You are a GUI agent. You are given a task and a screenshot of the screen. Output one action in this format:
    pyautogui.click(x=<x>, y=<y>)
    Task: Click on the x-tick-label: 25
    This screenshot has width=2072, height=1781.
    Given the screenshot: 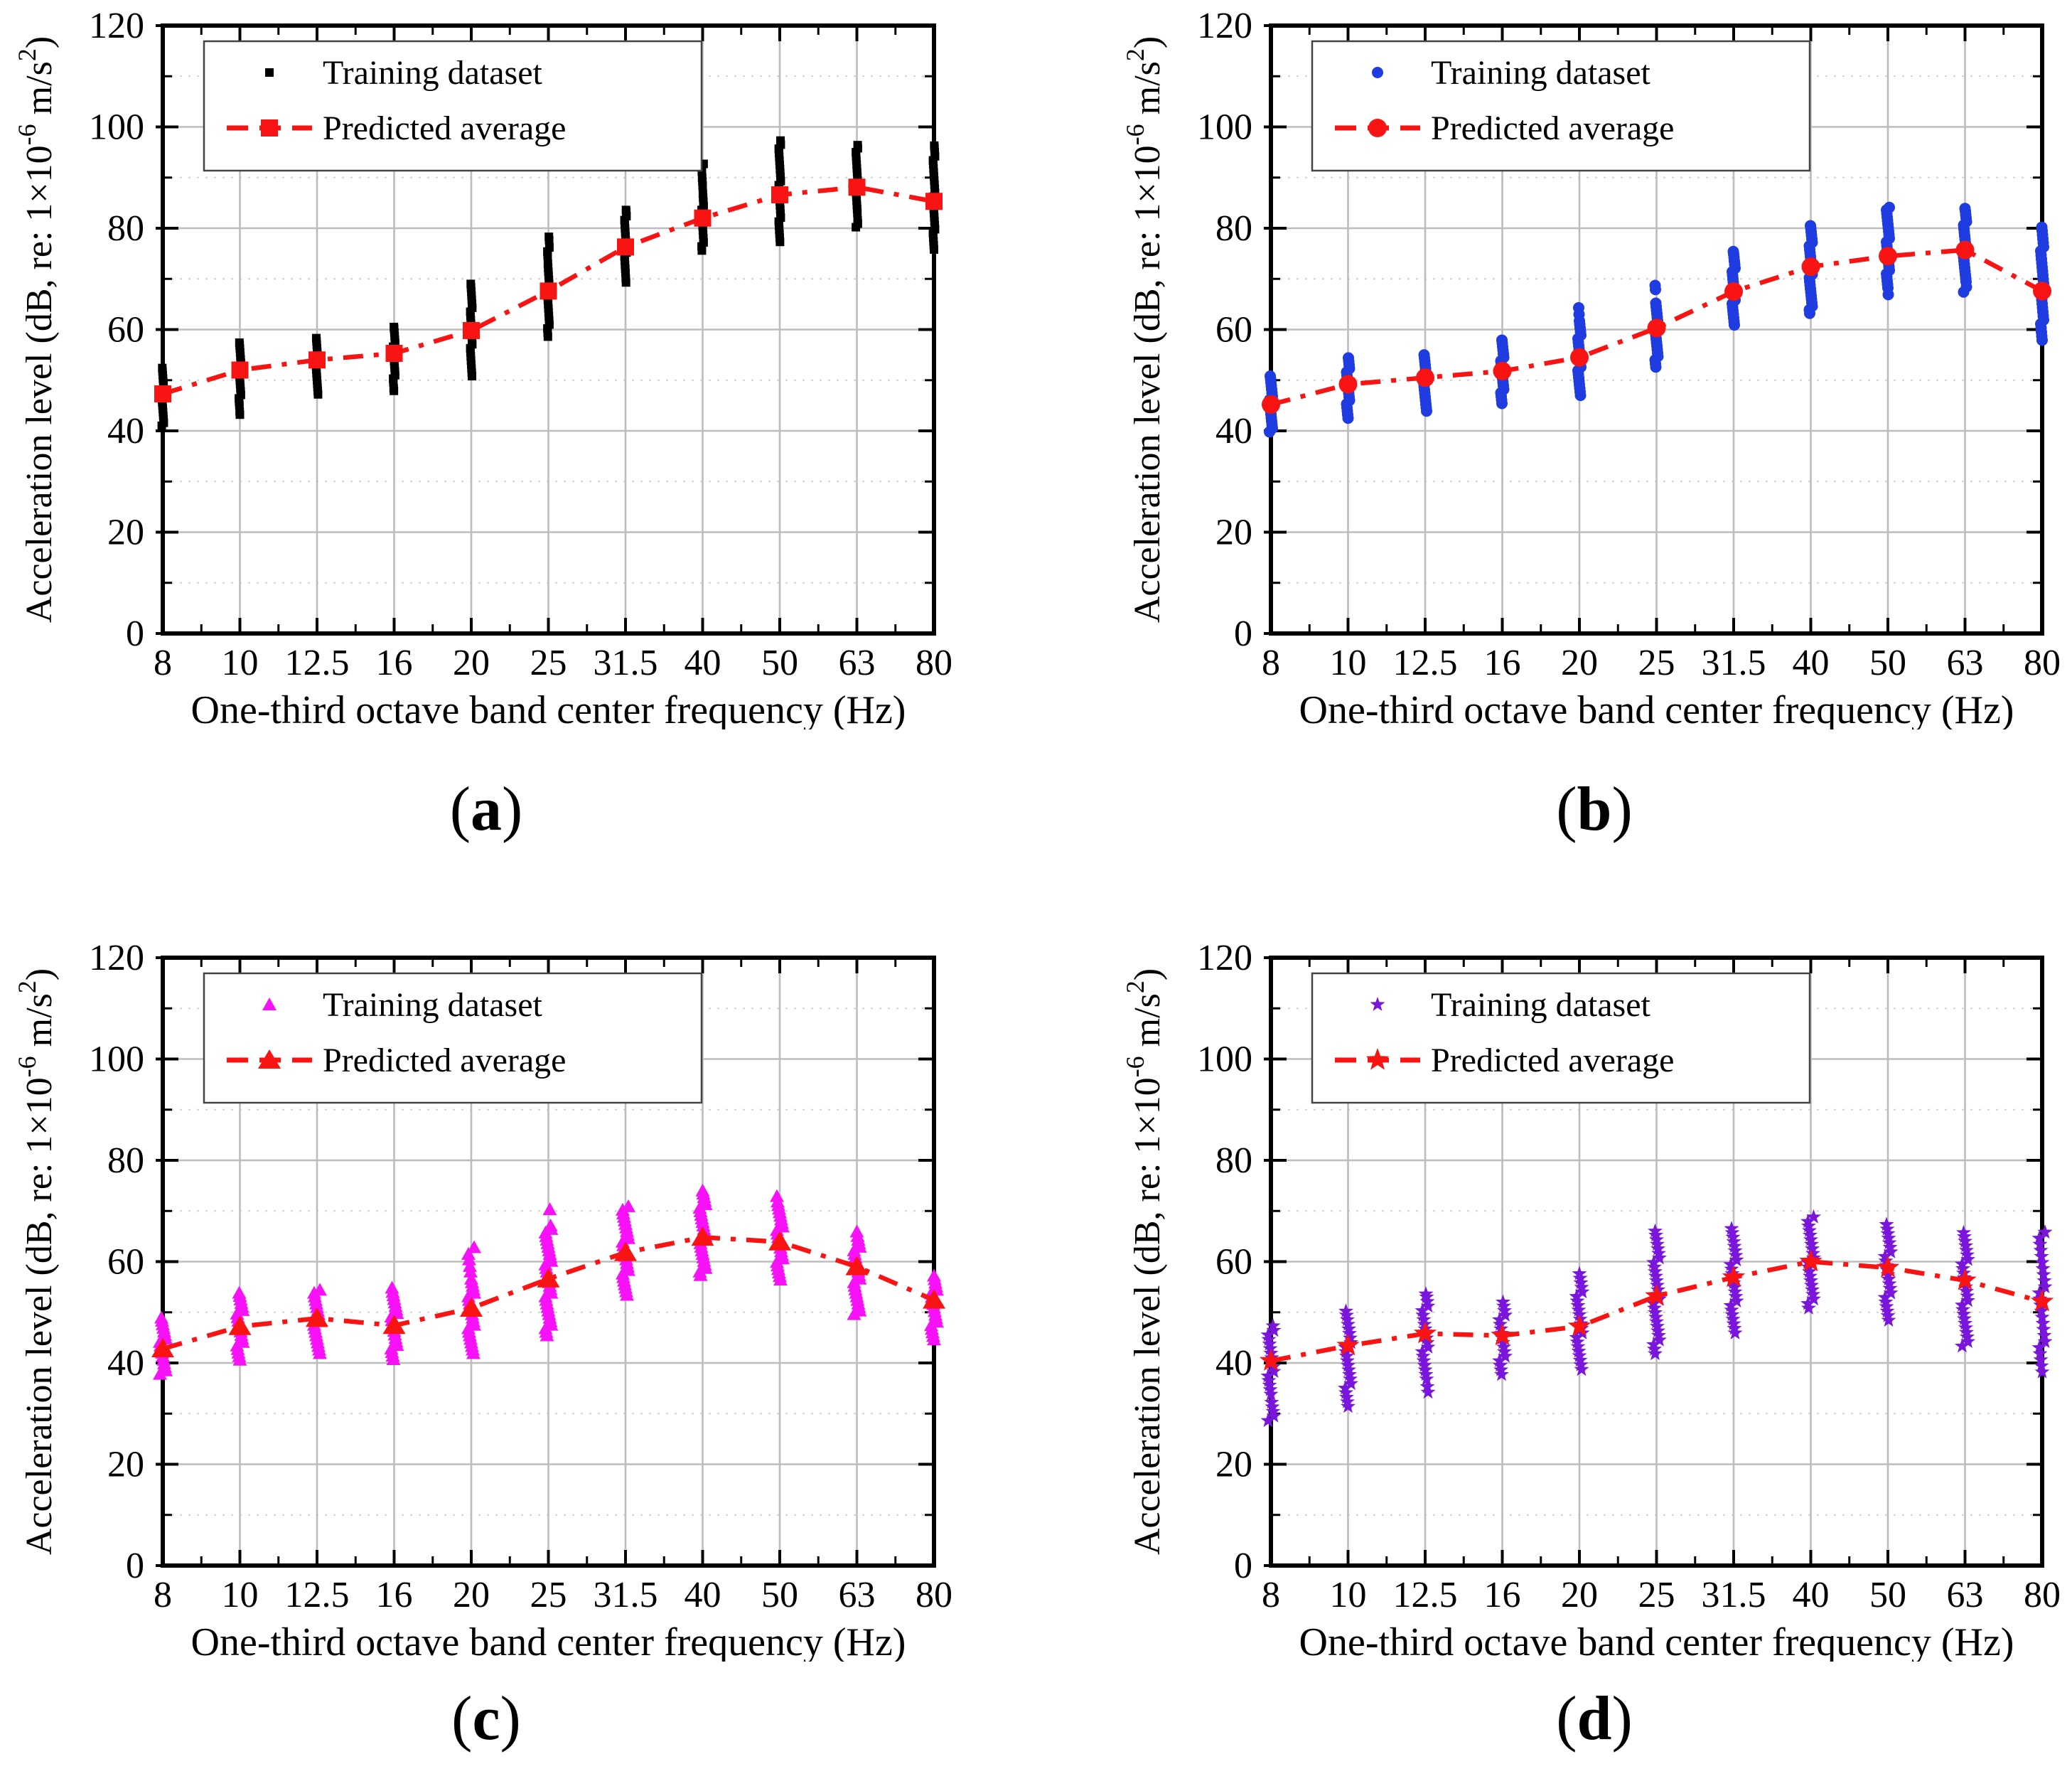 What is the action you would take?
    pyautogui.click(x=1657, y=663)
    